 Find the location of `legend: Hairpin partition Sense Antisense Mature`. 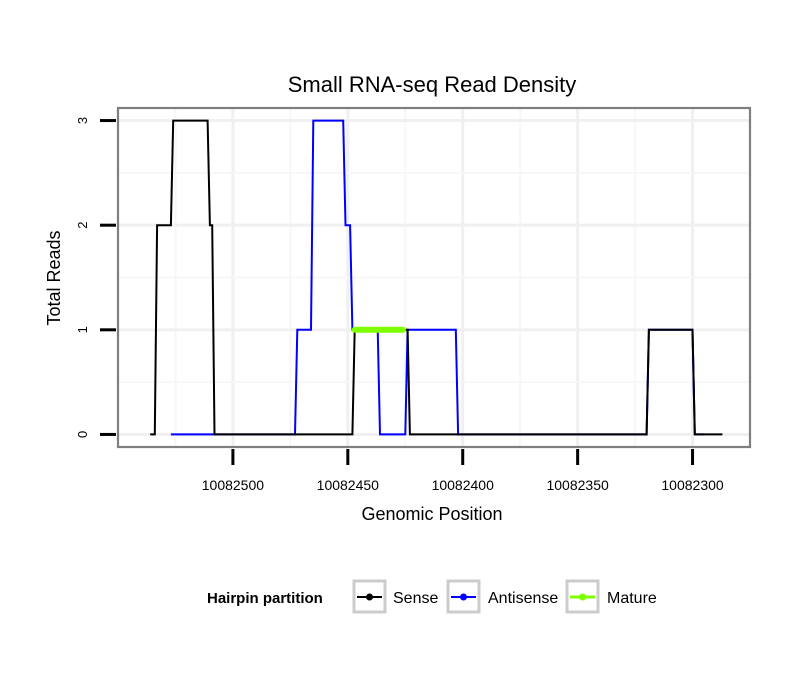

legend: Hairpin partition Sense Antisense Mature is located at coordinates (432, 596).